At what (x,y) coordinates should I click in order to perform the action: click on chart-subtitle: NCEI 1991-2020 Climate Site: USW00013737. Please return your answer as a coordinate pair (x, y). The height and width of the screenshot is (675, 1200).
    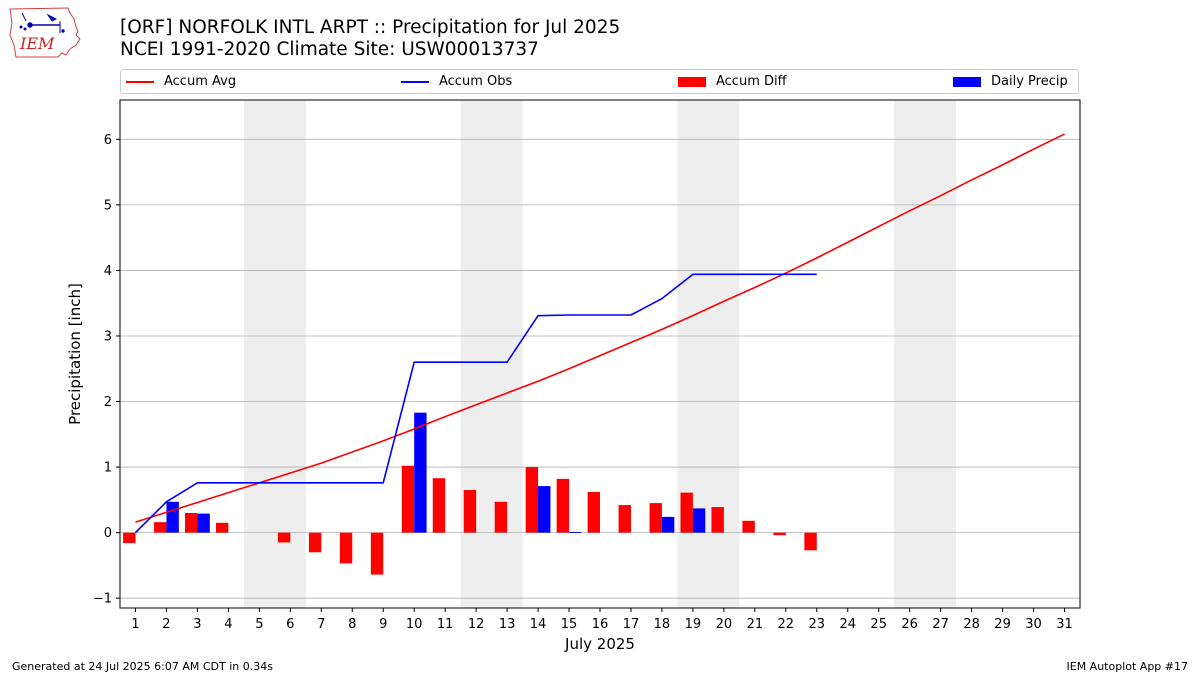
    Looking at the image, I should click on (329, 49).